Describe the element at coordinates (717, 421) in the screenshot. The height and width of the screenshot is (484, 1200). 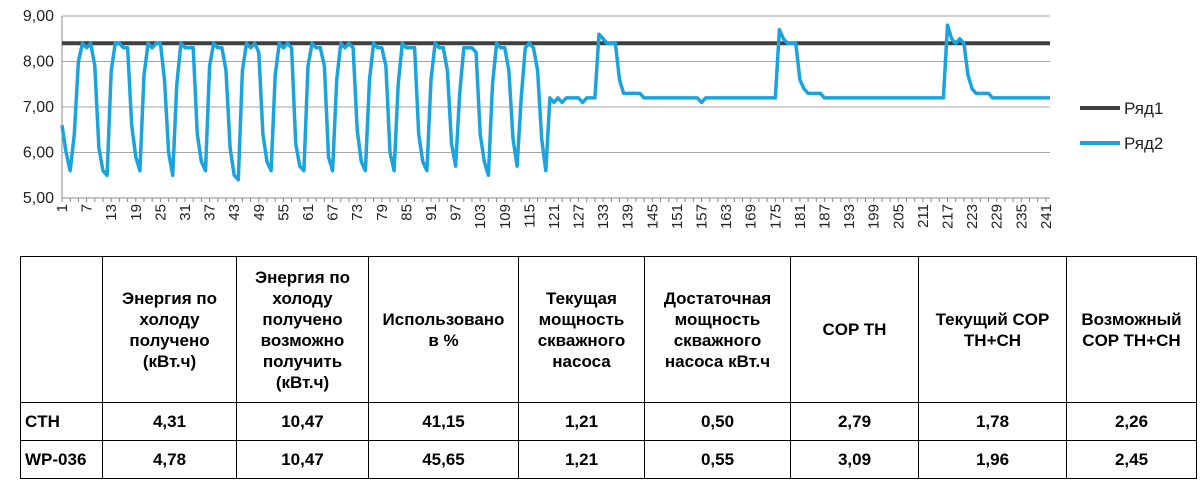
I see `table-cell: 0,50` at that location.